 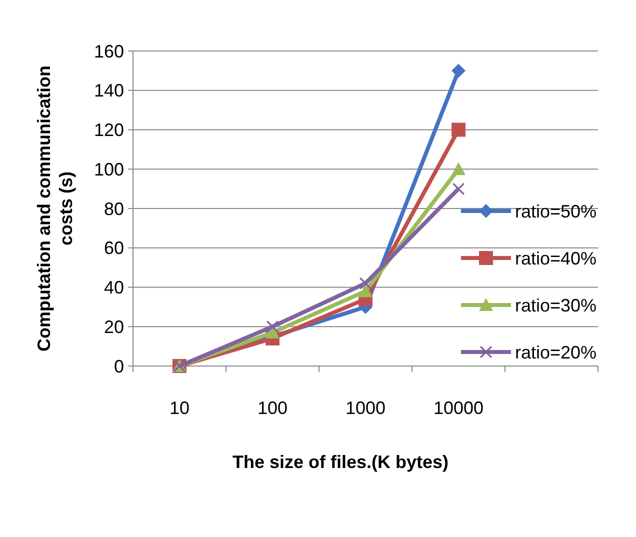 I want to click on x-tick-label: 10000, so click(x=458, y=408).